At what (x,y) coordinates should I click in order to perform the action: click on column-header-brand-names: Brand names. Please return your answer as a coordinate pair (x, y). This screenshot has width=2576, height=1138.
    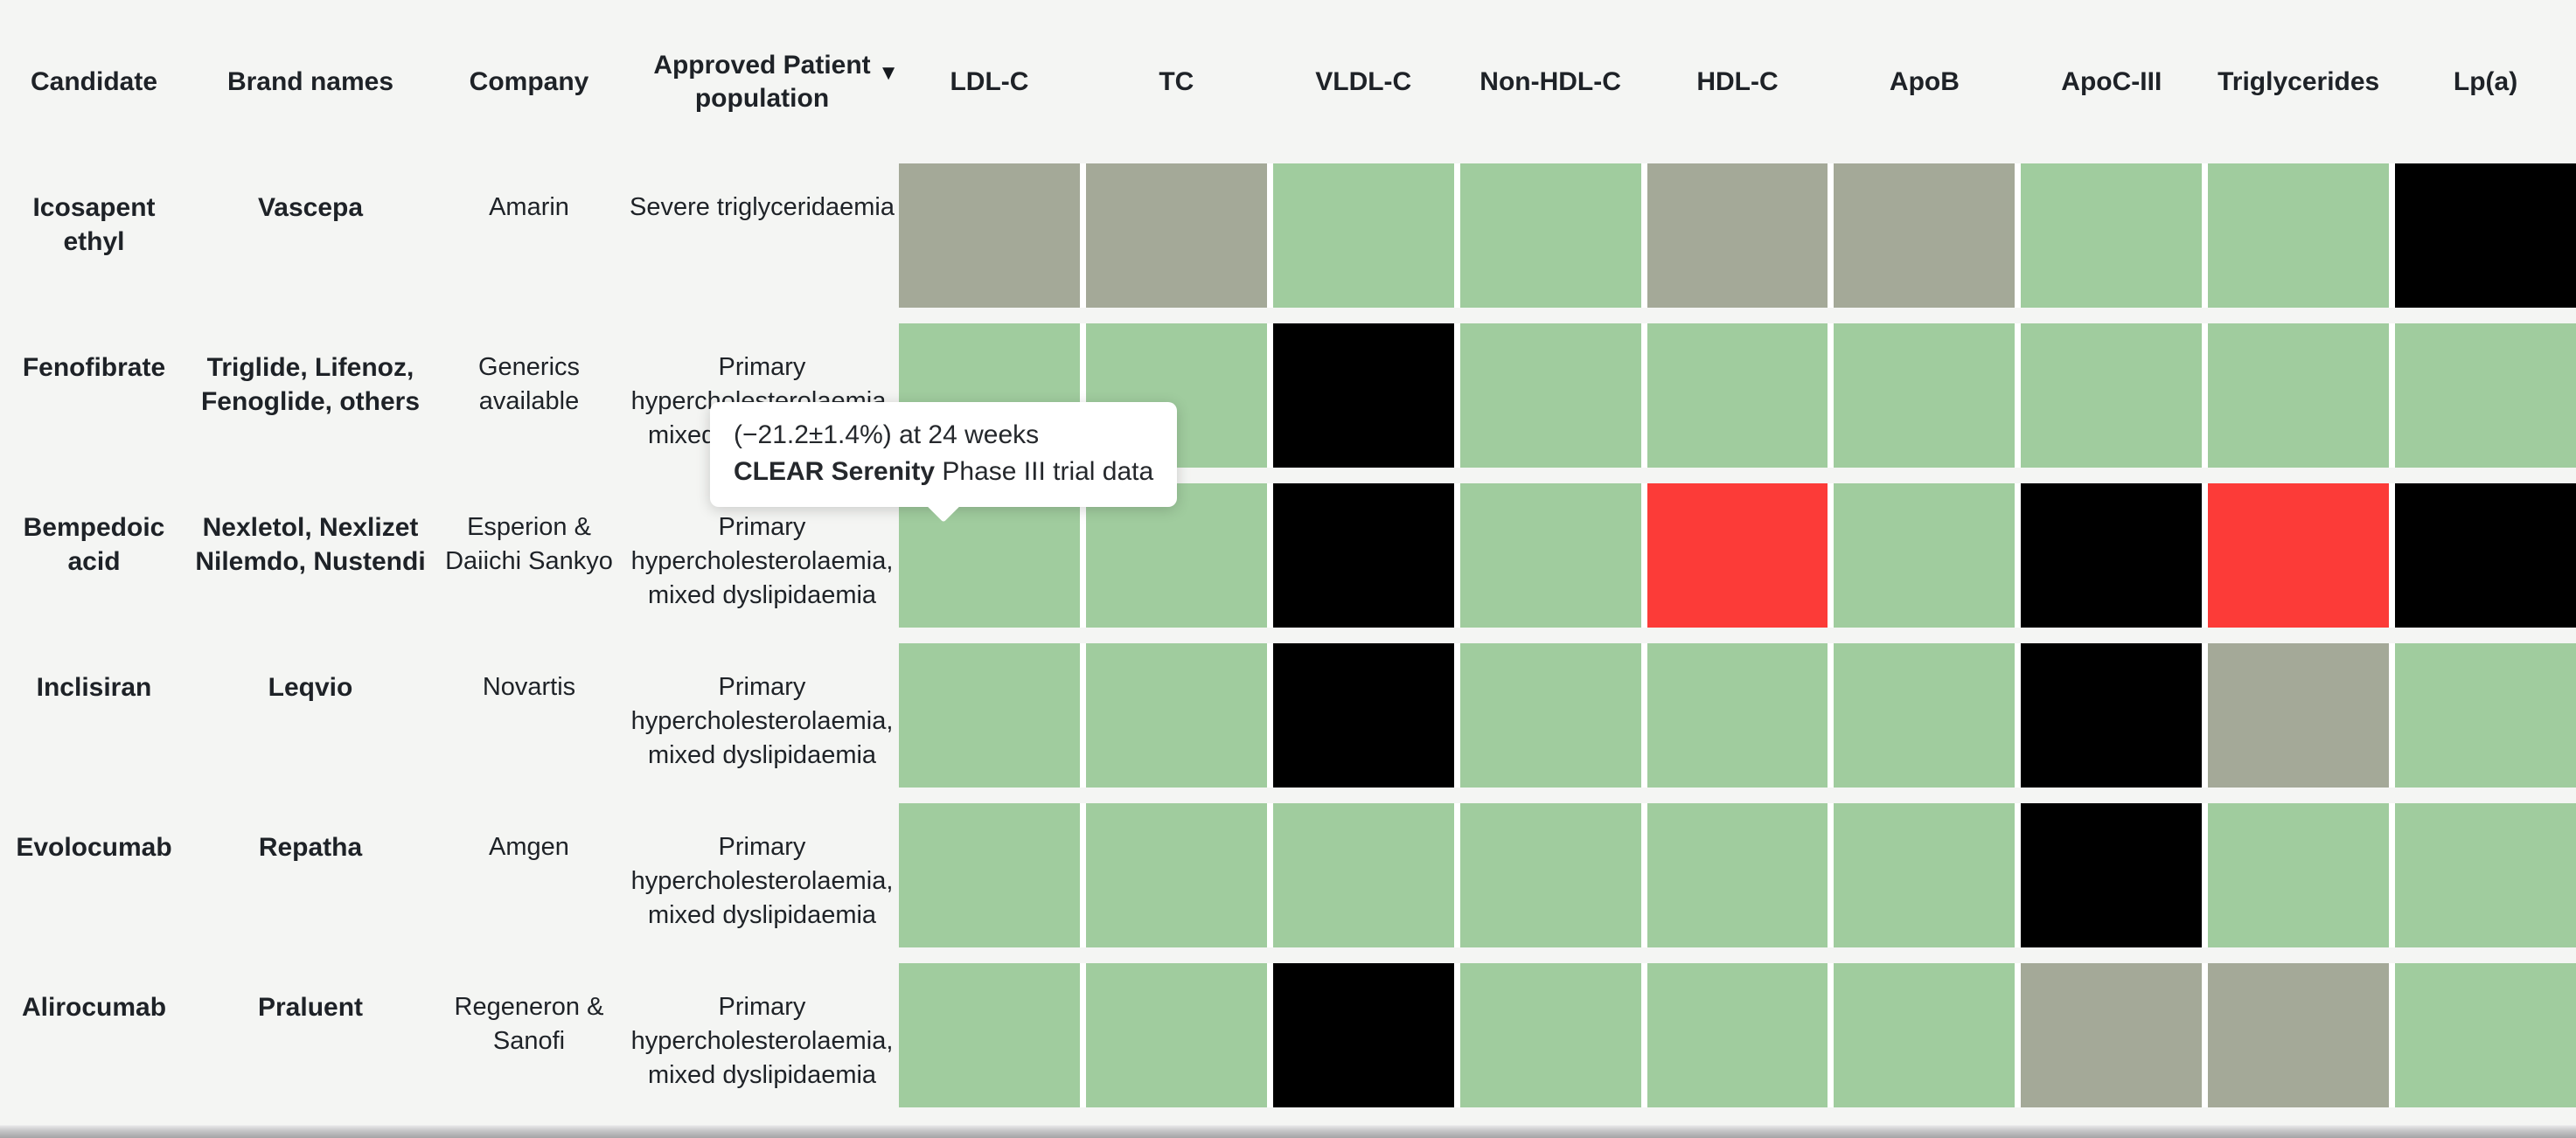
    Looking at the image, I should click on (310, 81).